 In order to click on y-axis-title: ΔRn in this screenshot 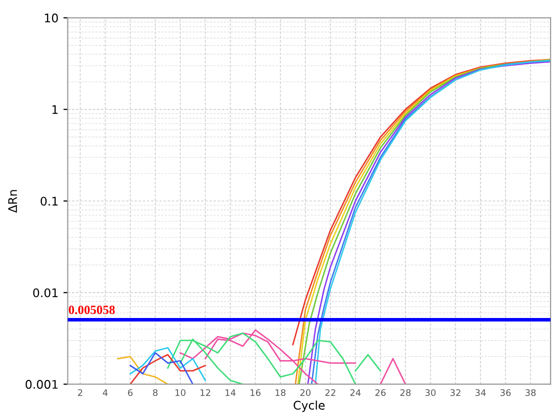, I will do `click(12, 201)`.